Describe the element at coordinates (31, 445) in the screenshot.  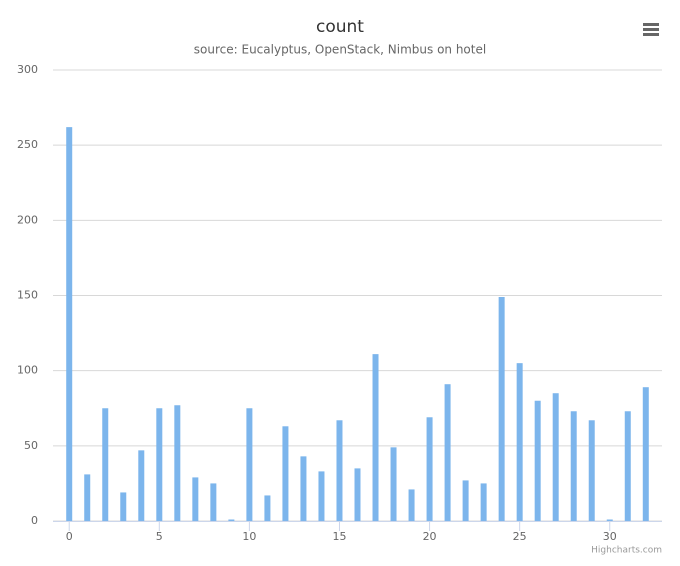
I see `y-tick-label: 50` at that location.